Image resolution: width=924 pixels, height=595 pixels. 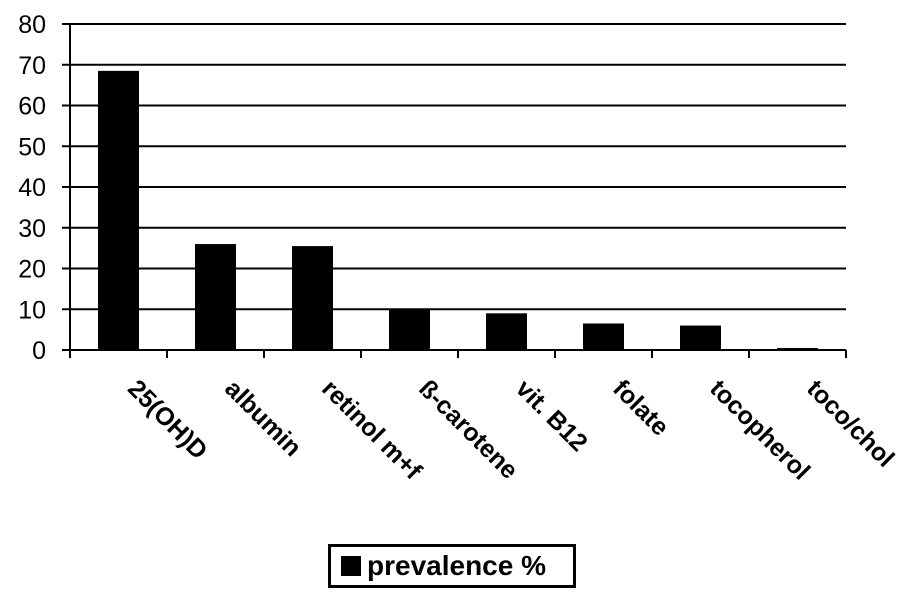 I want to click on y-tick-label: 60, so click(x=32, y=107).